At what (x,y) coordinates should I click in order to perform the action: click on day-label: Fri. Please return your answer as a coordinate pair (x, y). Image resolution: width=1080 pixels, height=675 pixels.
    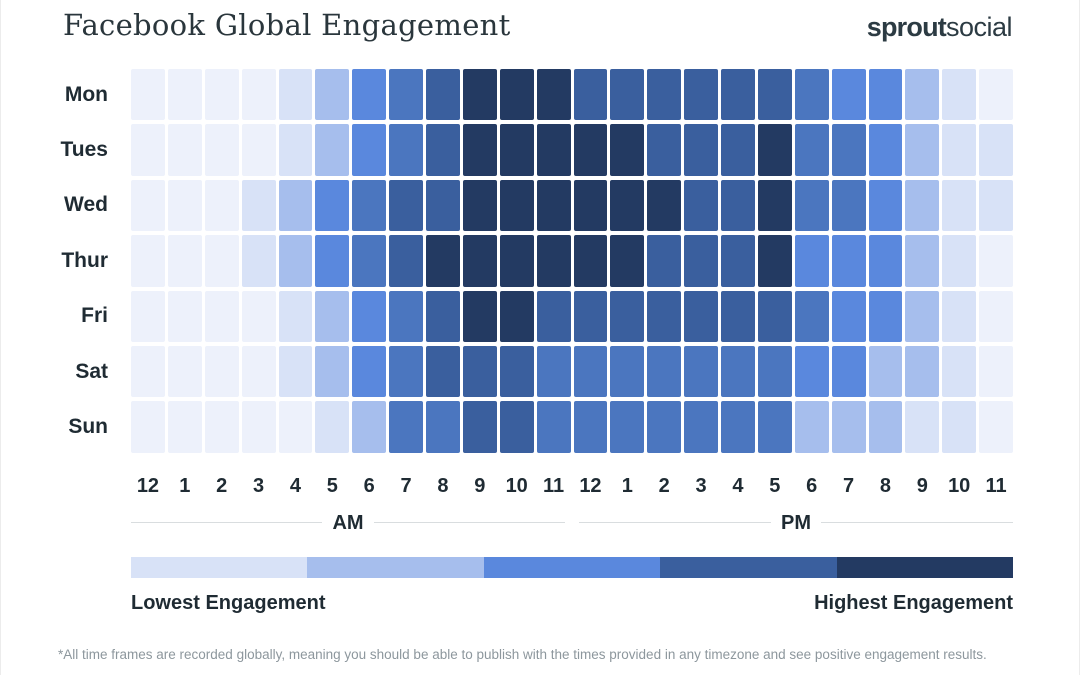
    Looking at the image, I should click on (94, 316).